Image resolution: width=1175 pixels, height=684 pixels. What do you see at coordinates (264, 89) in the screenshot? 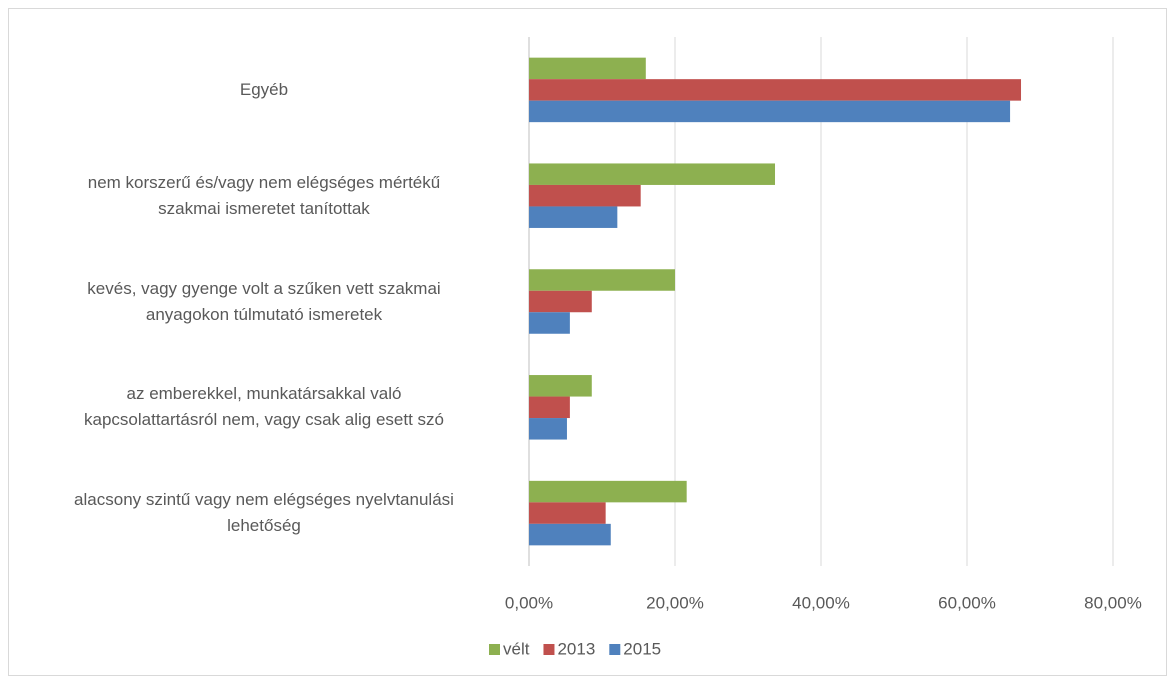
I see `y-tick-label: Egyéb` at bounding box center [264, 89].